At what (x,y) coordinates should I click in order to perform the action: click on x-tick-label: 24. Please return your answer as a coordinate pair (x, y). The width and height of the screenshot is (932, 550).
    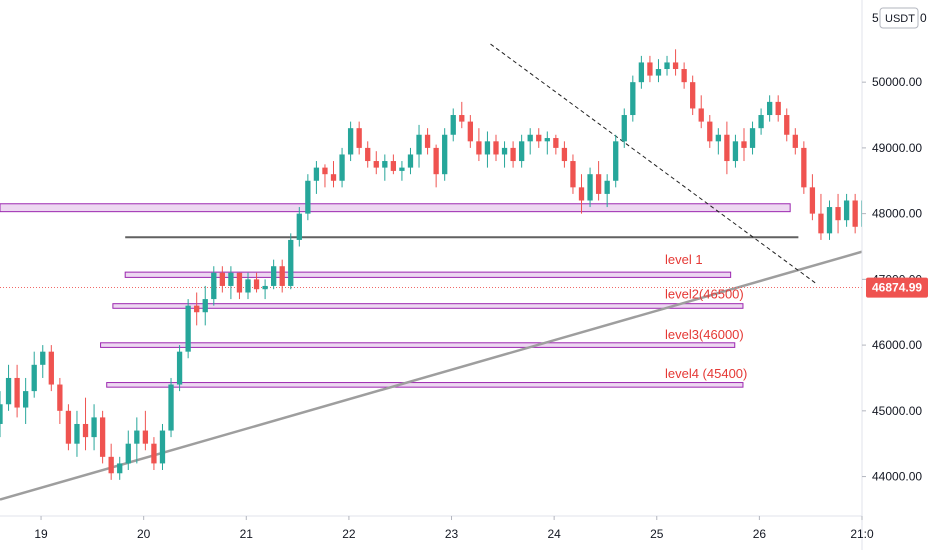
    Looking at the image, I should click on (554, 534).